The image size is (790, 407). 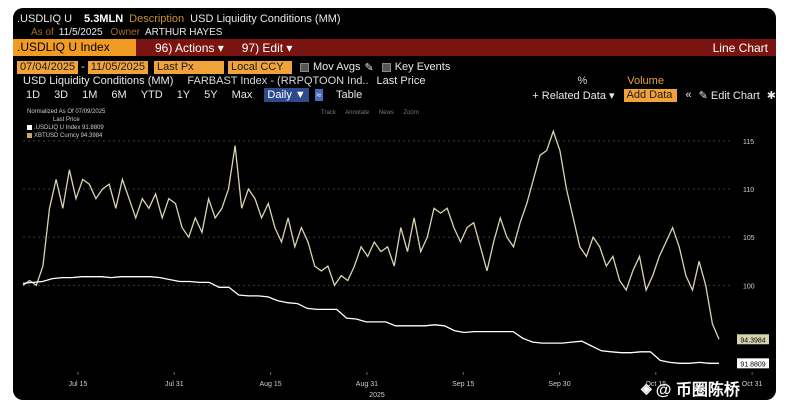 I want to click on last-value-label: 94.3984, so click(x=752, y=340).